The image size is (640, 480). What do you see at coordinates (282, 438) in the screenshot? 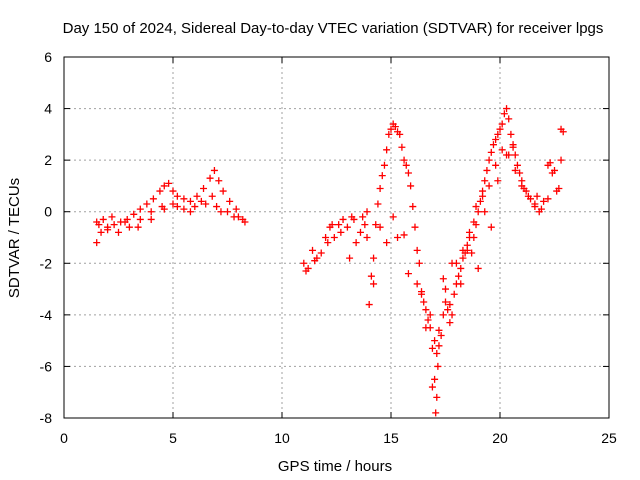
I see `x-tick-label: 10` at bounding box center [282, 438].